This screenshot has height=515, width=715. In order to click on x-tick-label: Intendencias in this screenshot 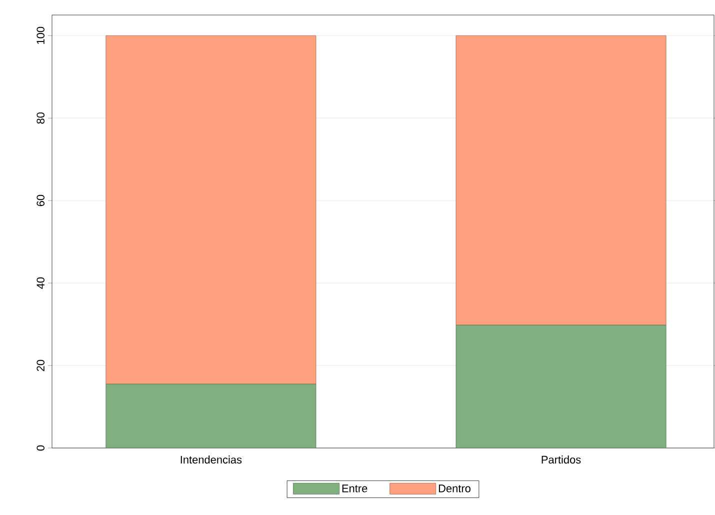, I will do `click(211, 460)`.